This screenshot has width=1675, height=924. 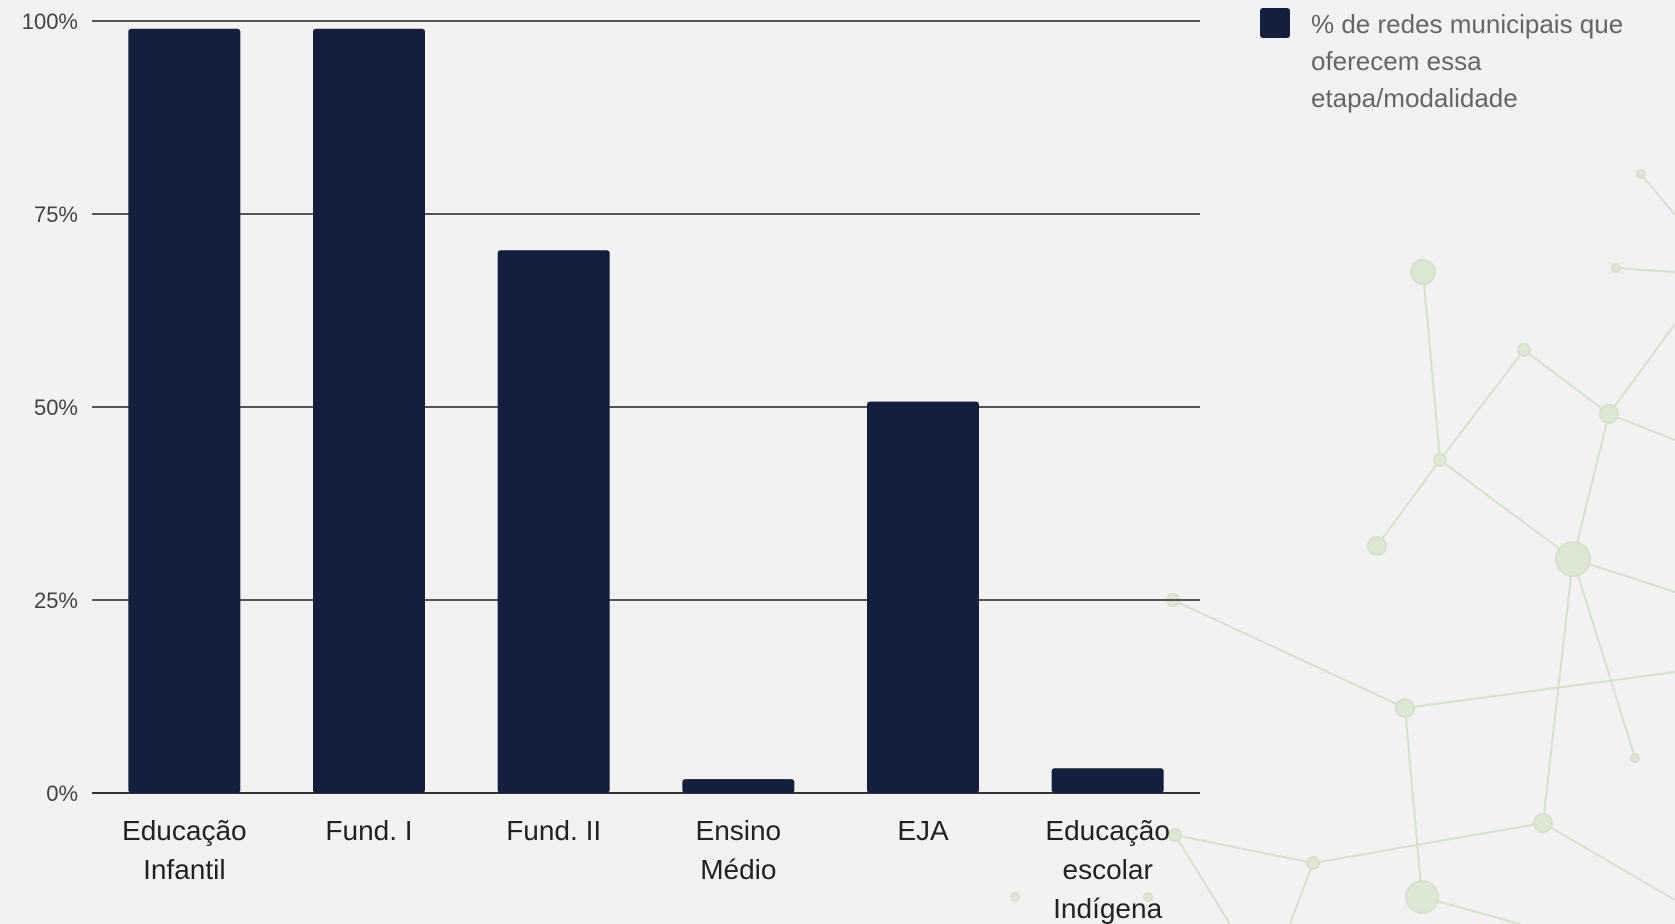 What do you see at coordinates (1107, 869) in the screenshot?
I see `x-category-label: Educação escolar Indígena` at bounding box center [1107, 869].